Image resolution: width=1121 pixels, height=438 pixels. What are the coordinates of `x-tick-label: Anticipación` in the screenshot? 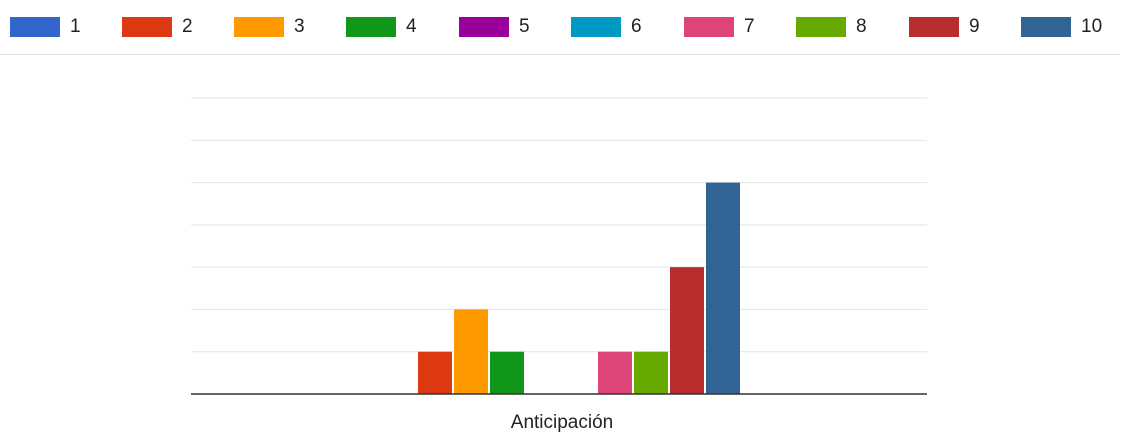 It's located at (562, 422).